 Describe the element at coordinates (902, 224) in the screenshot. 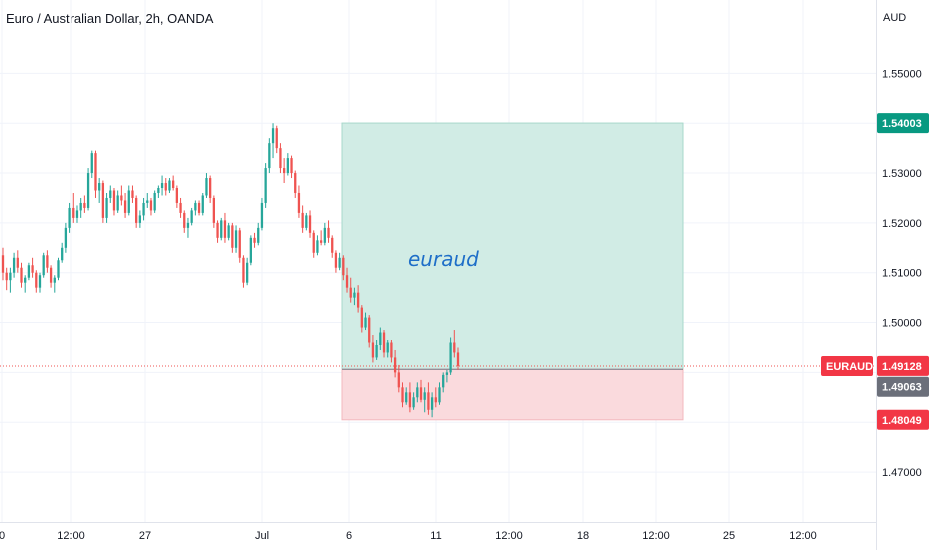

I see `price-tick-label: 1.52000` at that location.